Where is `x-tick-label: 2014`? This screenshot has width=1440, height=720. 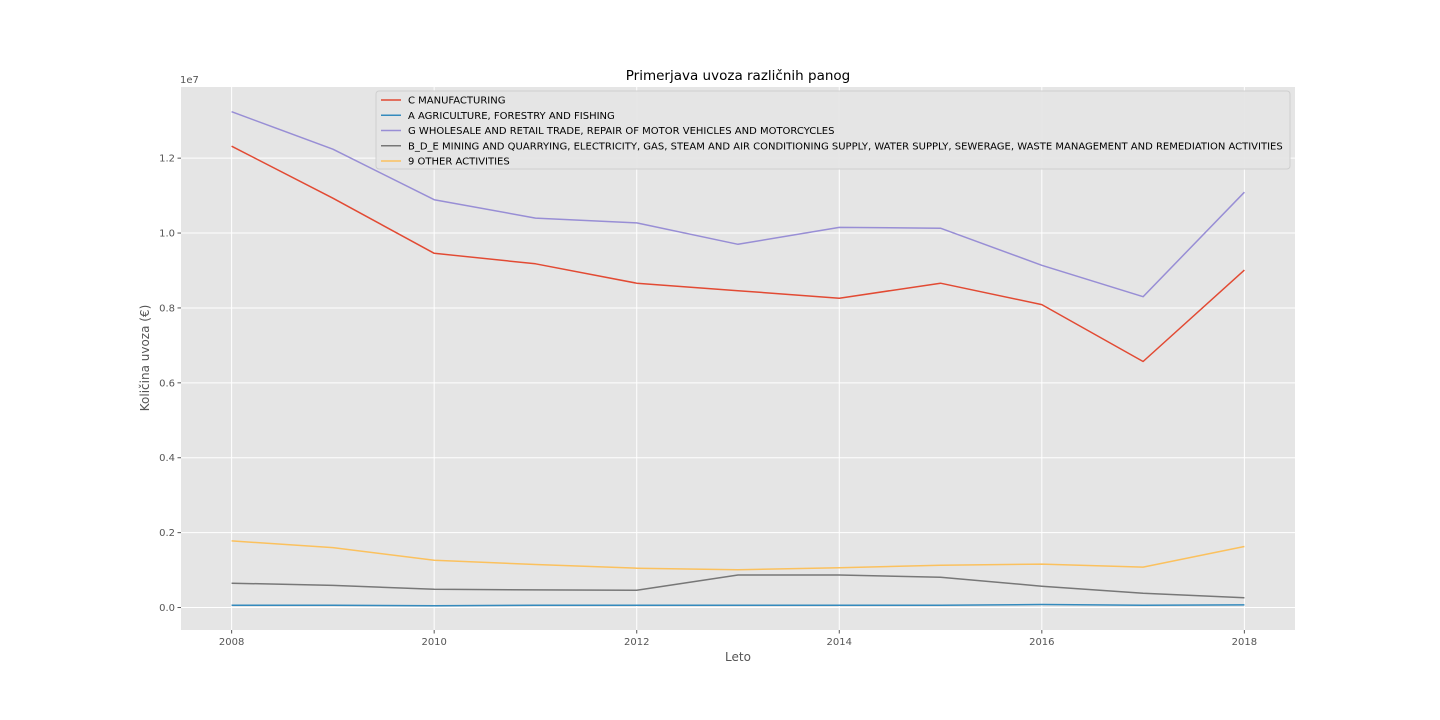 x-tick-label: 2014 is located at coordinates (839, 642).